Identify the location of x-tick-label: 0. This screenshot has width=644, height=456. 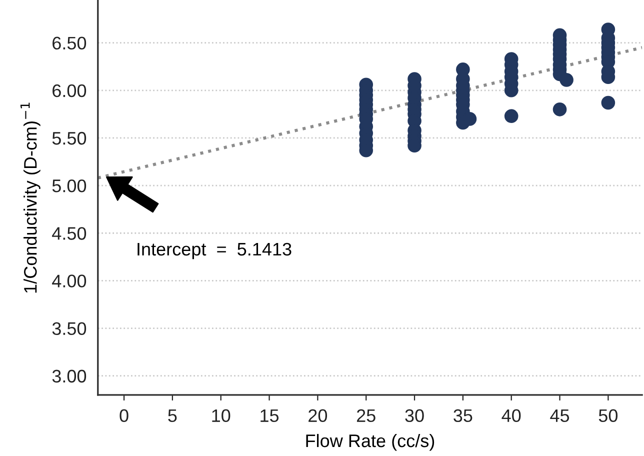
(124, 415).